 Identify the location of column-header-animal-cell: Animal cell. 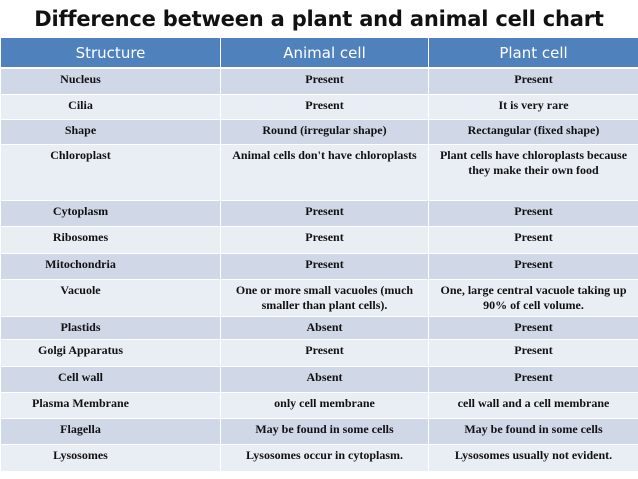
(324, 53).